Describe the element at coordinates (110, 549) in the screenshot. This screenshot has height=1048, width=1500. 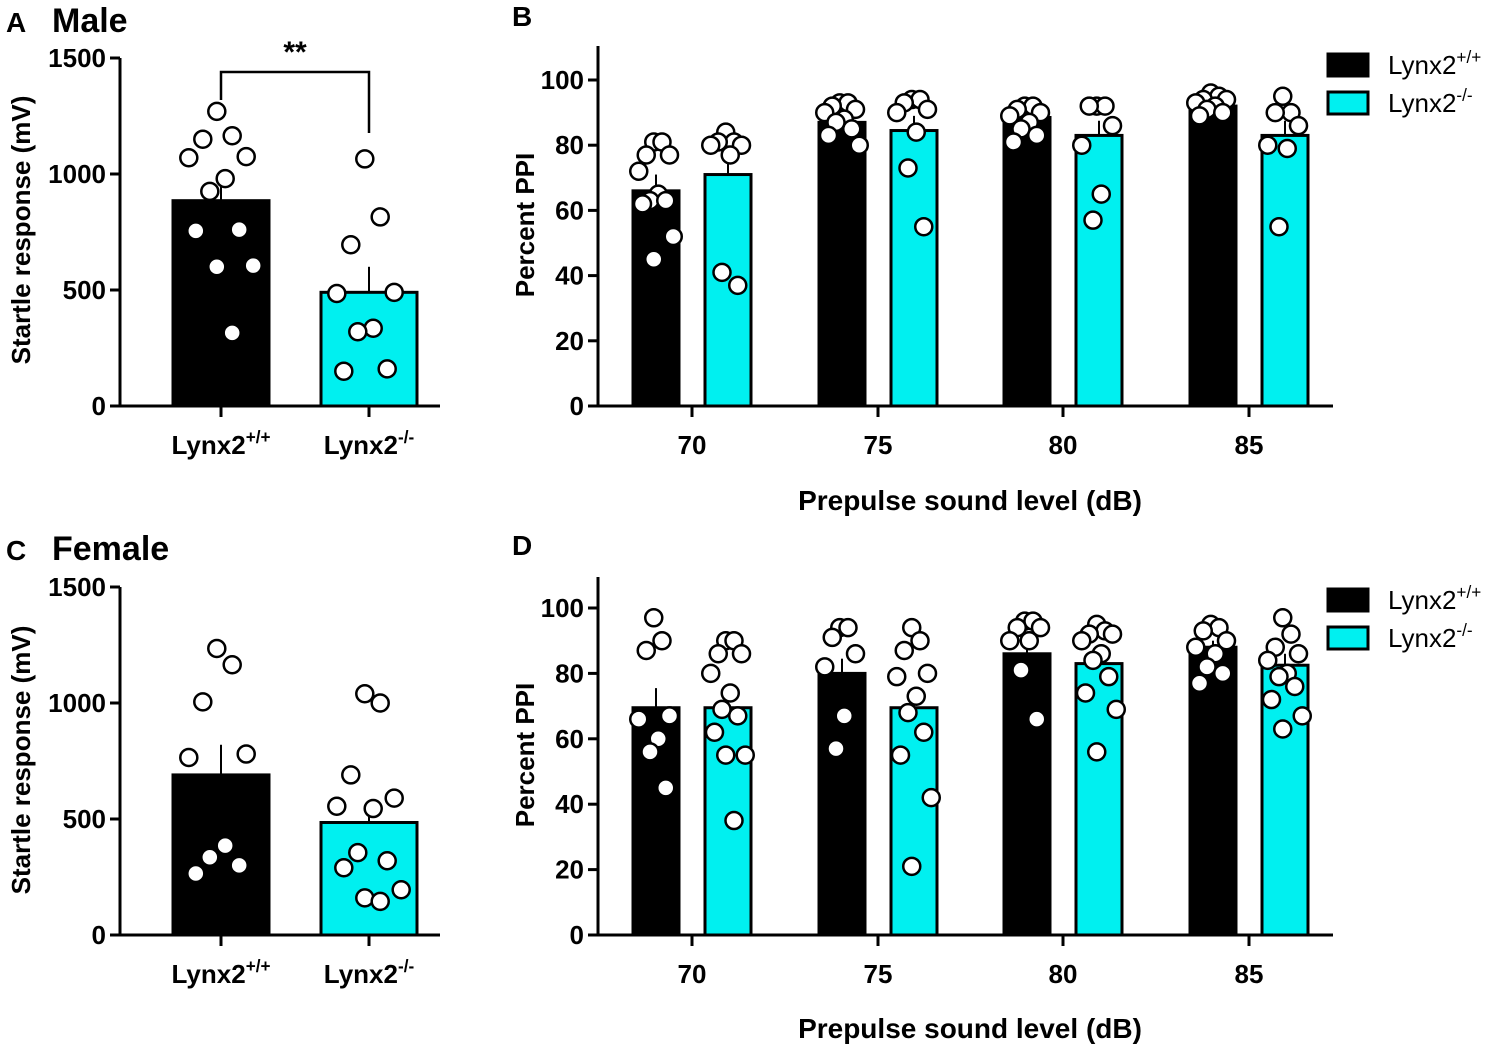
I see `panel-title: Female` at that location.